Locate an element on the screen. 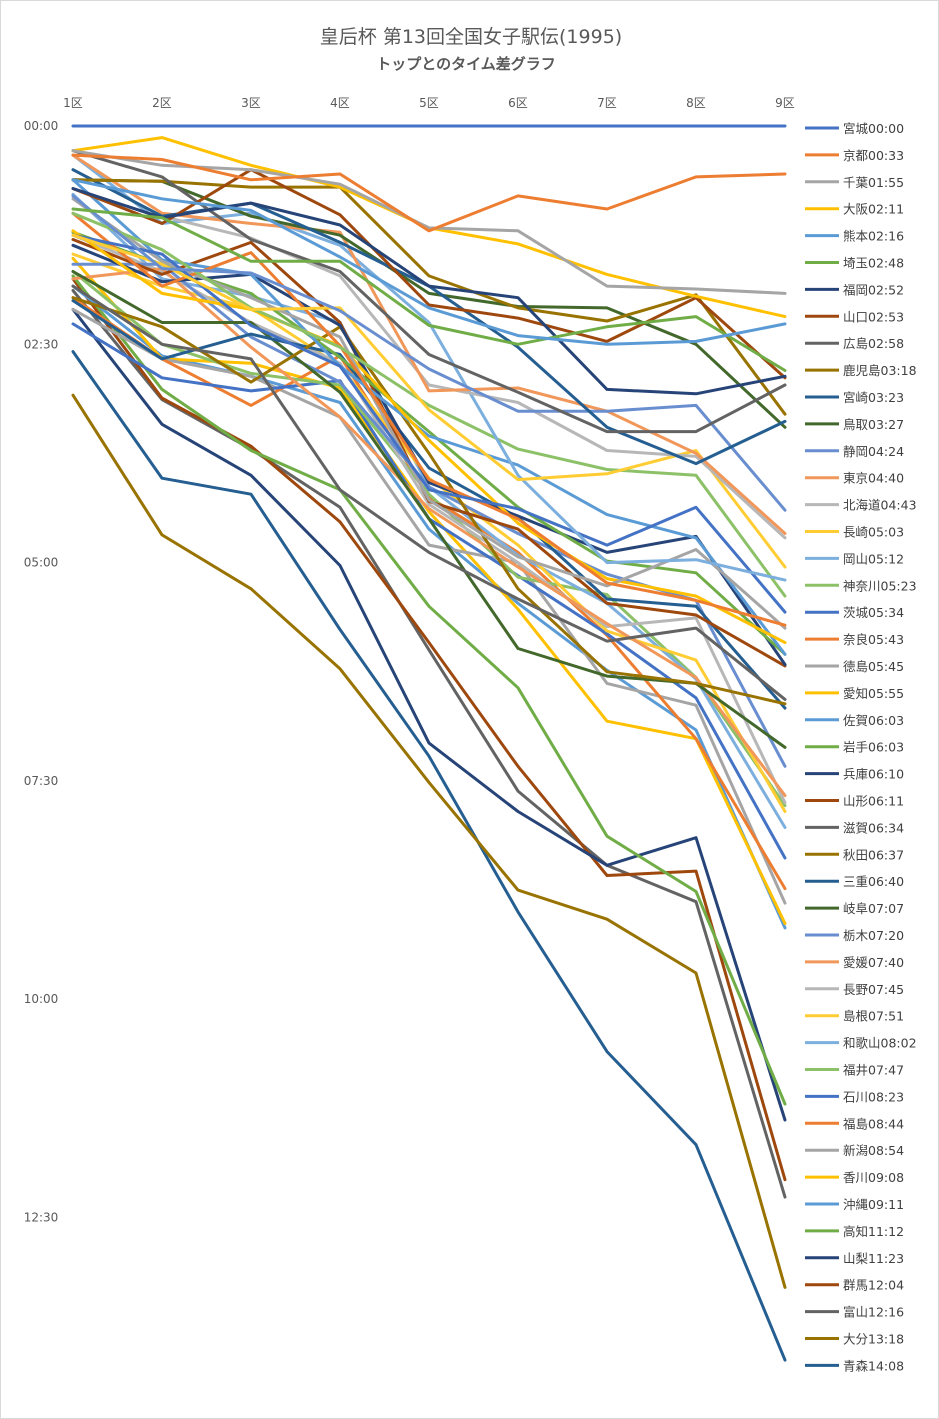 This screenshot has width=939, height=1419. legend-label: 高知11:12 is located at coordinates (873, 1231).